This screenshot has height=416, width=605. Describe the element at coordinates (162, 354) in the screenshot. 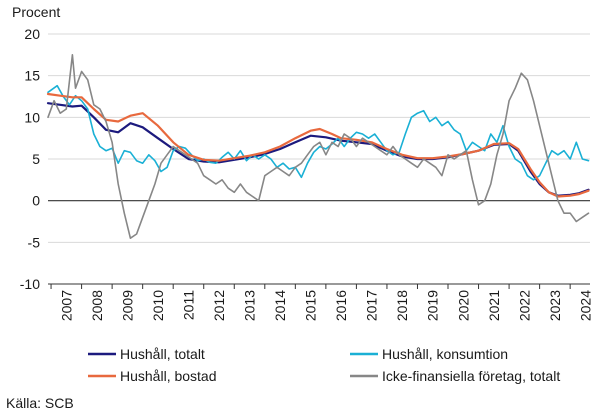

I see `legend-label: Hushåll, totalt` at that location.